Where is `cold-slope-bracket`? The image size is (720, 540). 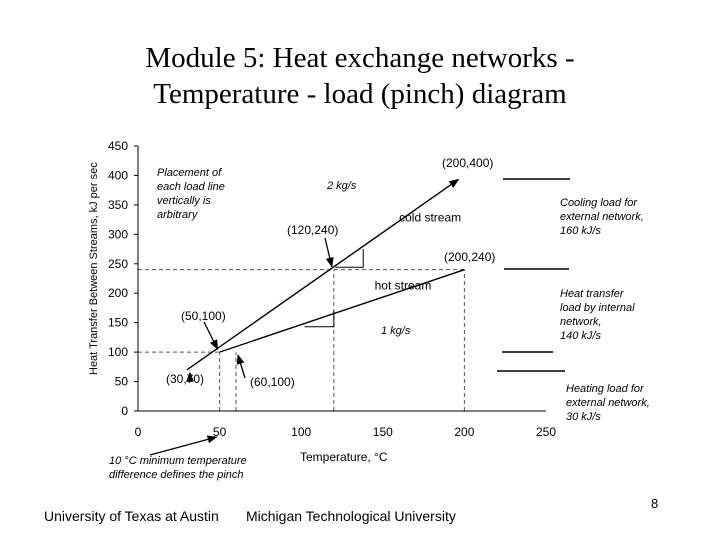
cold-slope-bracket is located at coordinates (349, 258).